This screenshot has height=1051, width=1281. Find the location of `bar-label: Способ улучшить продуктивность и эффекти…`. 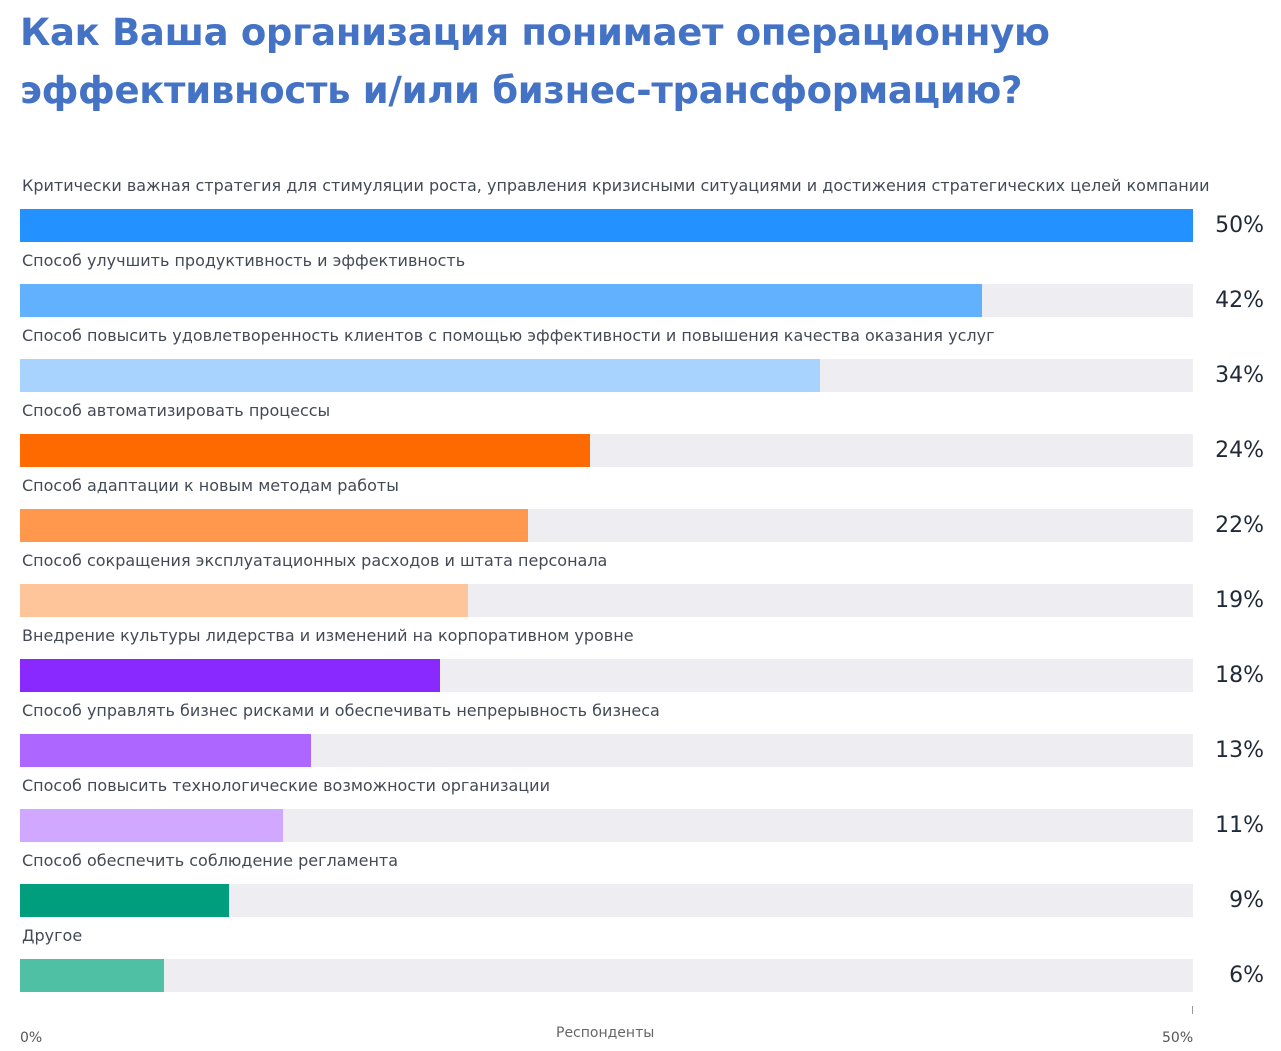

bar-label: Способ улучшить продуктивность и эффекти… is located at coordinates (244, 260).